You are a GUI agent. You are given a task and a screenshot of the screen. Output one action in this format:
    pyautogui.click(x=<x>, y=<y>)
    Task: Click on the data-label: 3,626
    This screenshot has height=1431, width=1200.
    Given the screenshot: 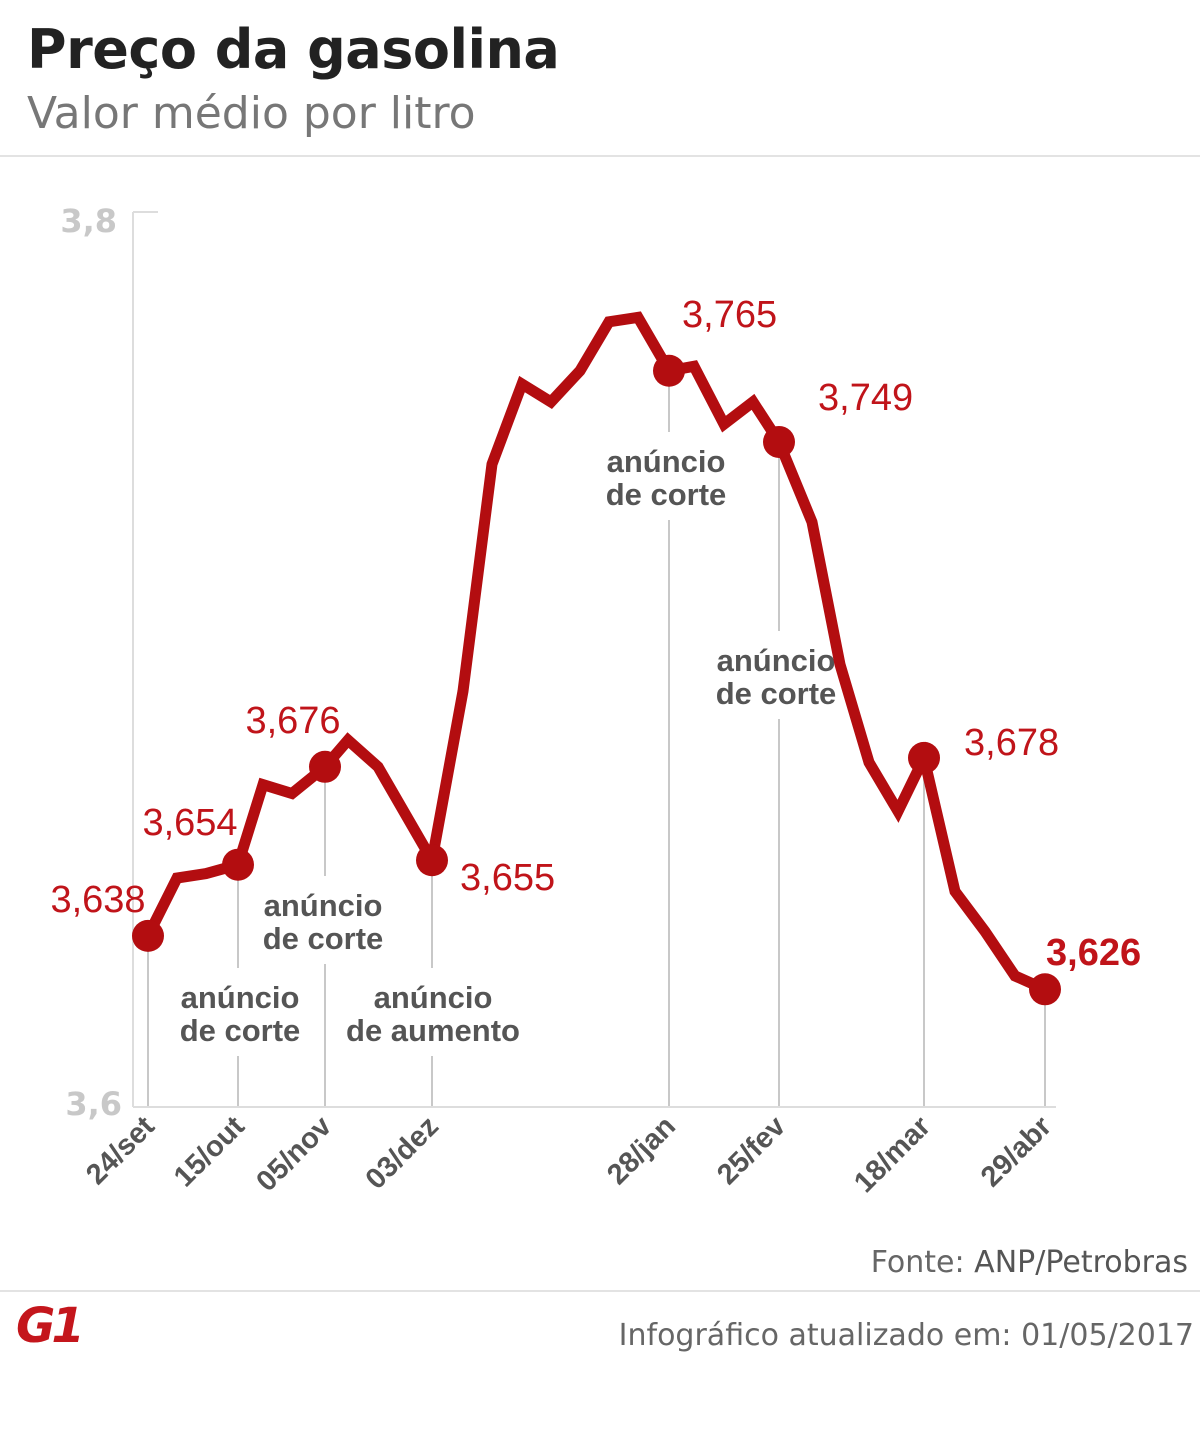 What is the action you would take?
    pyautogui.click(x=1093, y=953)
    